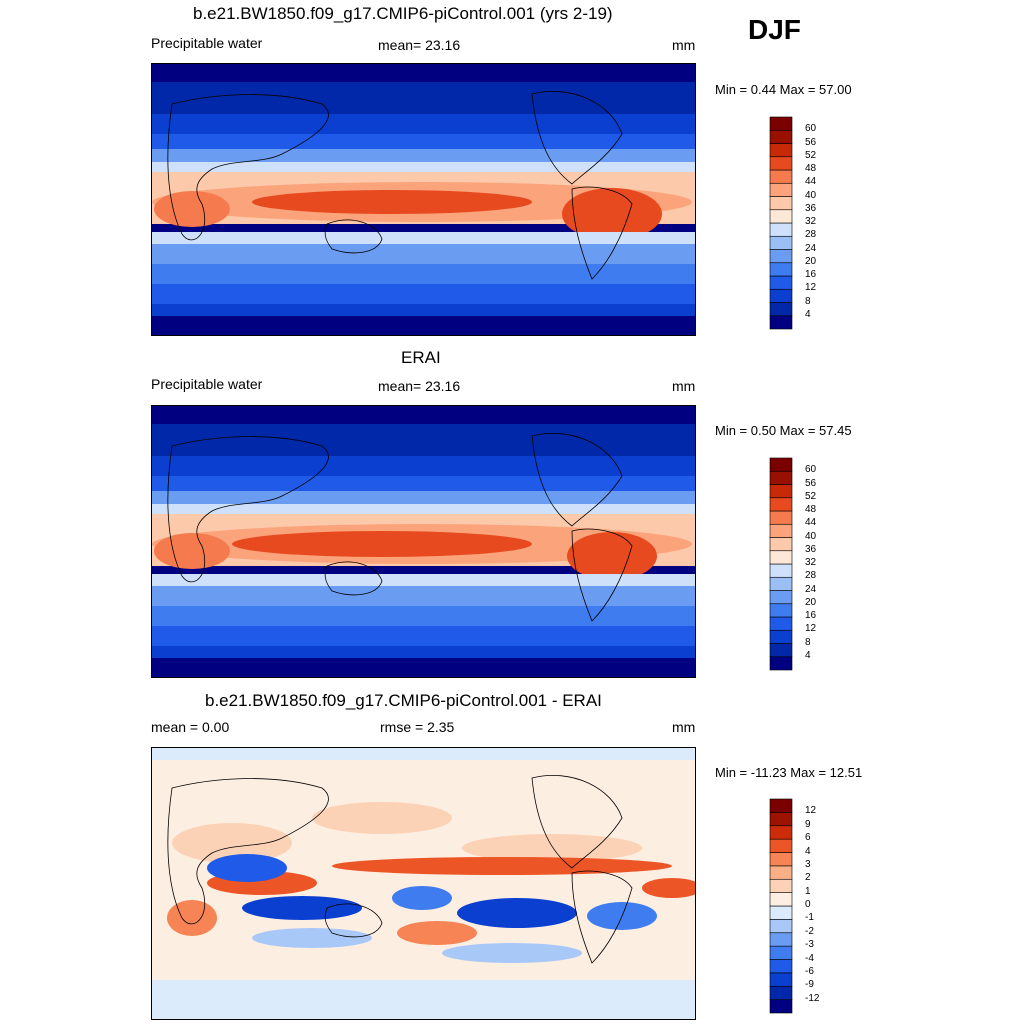  I want to click on panel1-map-svg, so click(423, 199).